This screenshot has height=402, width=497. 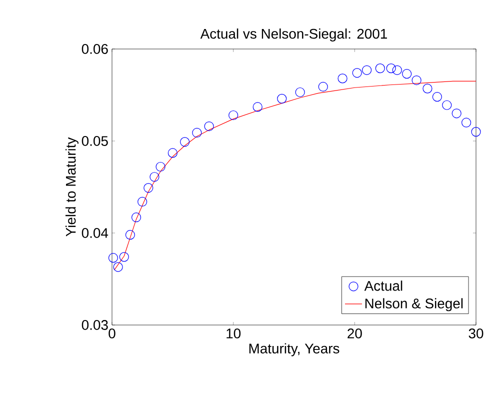 What do you see at coordinates (95, 325) in the screenshot?
I see `y-tick-label: 0.03` at bounding box center [95, 325].